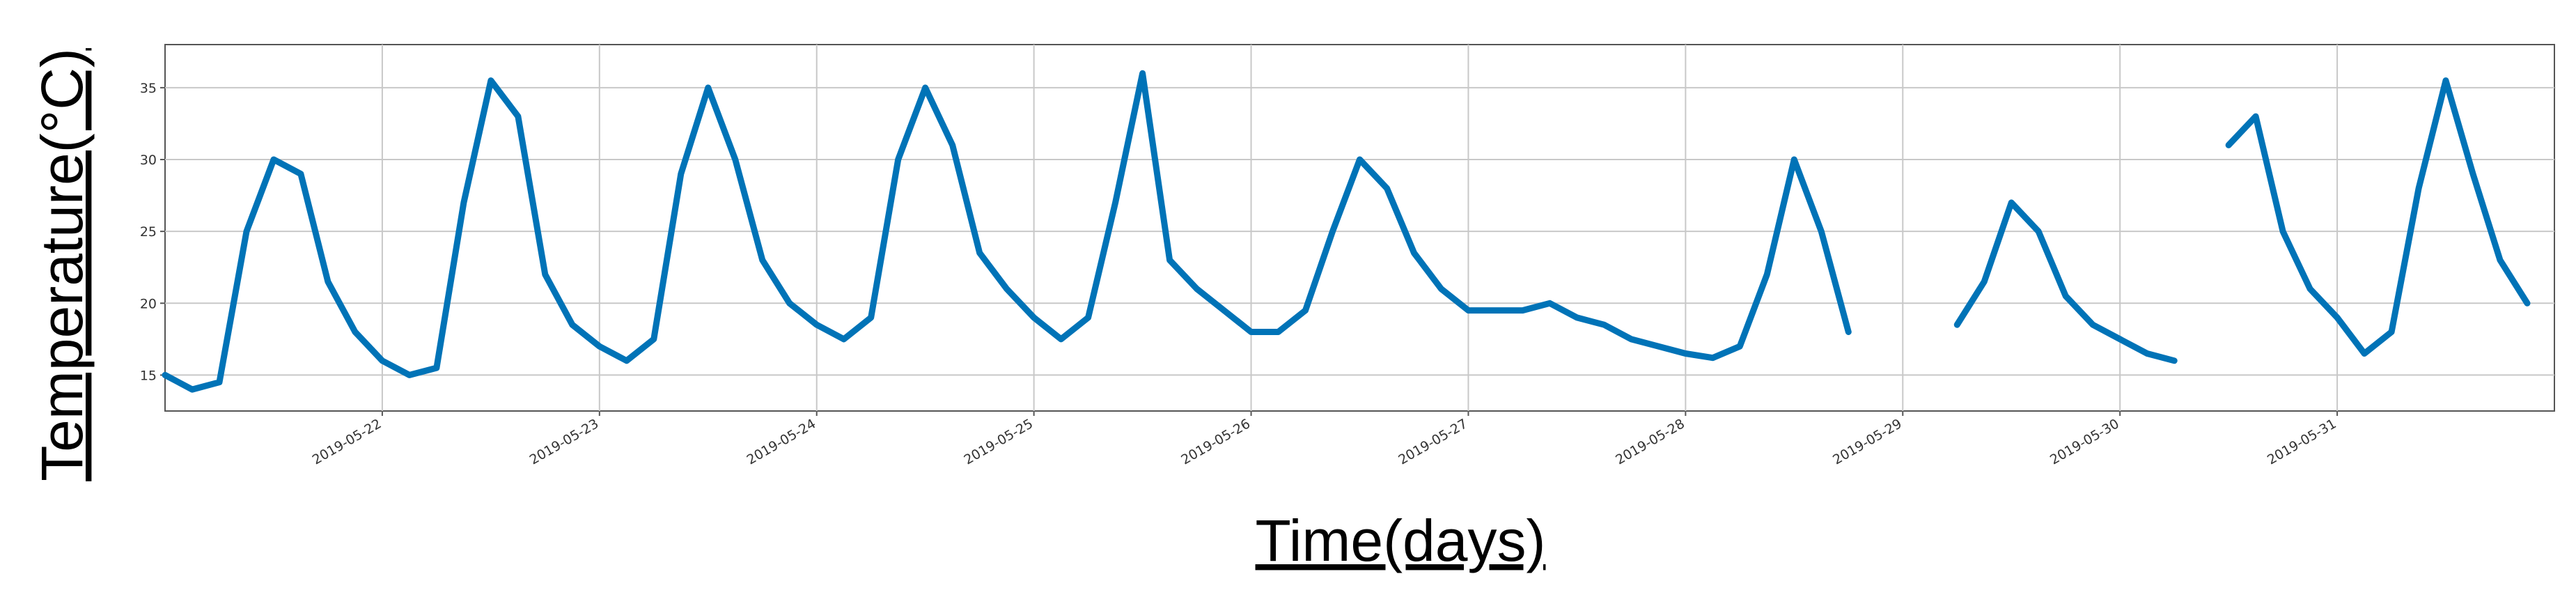 The width and height of the screenshot is (2576, 597). Describe the element at coordinates (1401, 540) in the screenshot. I see `x-axis-title: Time(days)` at that location.